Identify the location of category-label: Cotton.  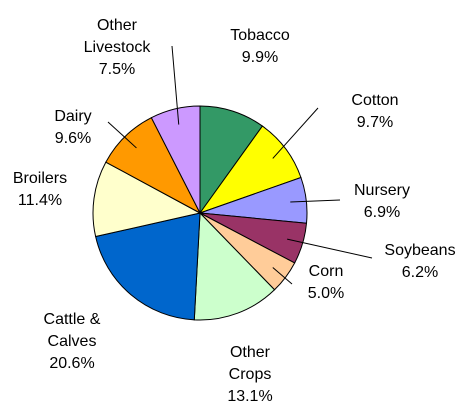
(375, 100).